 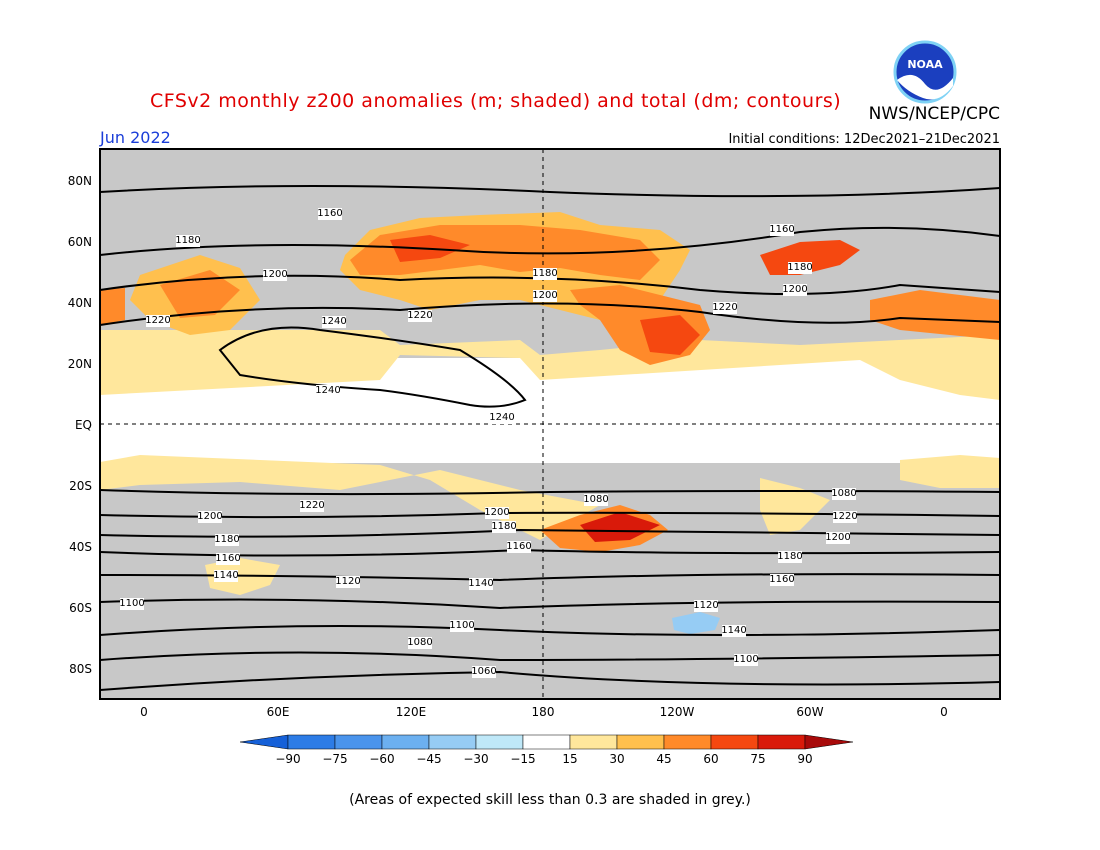 What do you see at coordinates (381, 759) in the screenshot?
I see `colorbar-tick-label: −60` at bounding box center [381, 759].